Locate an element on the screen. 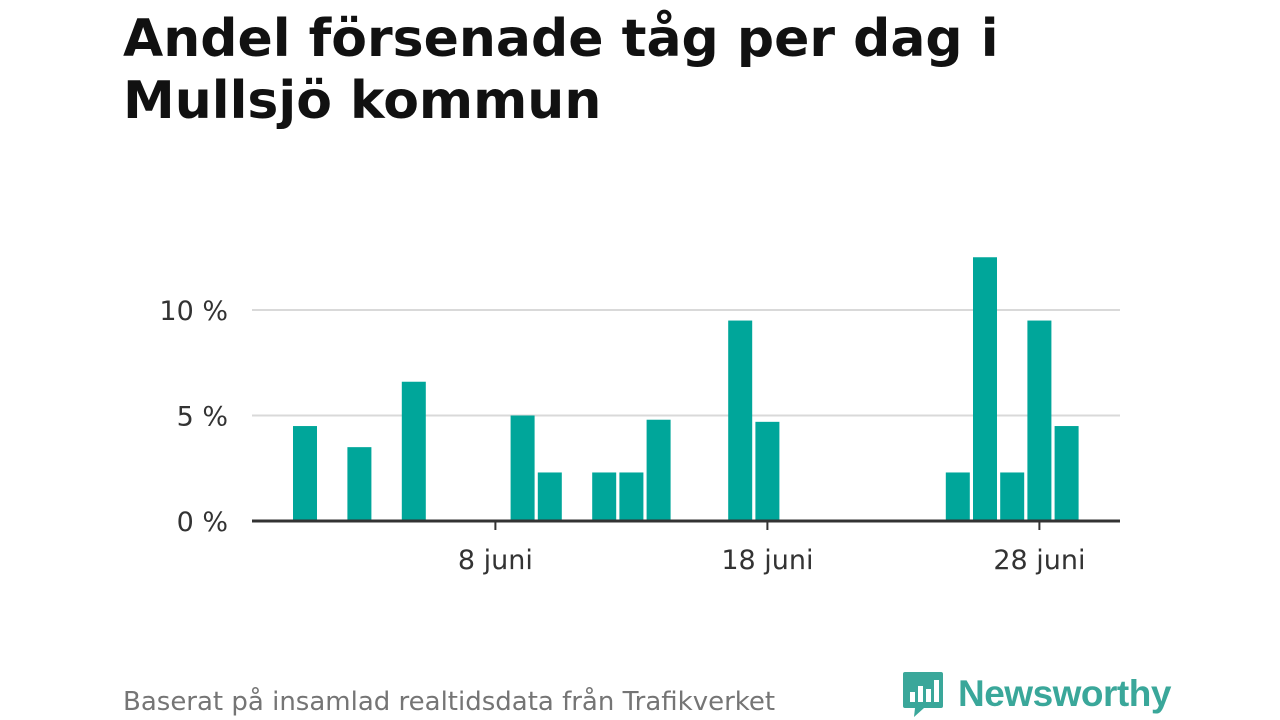  y-tick-label: 0 % is located at coordinates (202, 522).